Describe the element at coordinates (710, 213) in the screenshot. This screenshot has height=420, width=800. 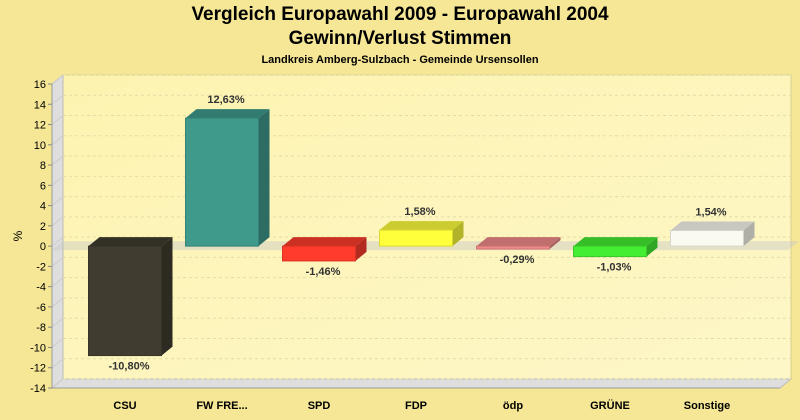
I see `data-label: 1,54%` at that location.